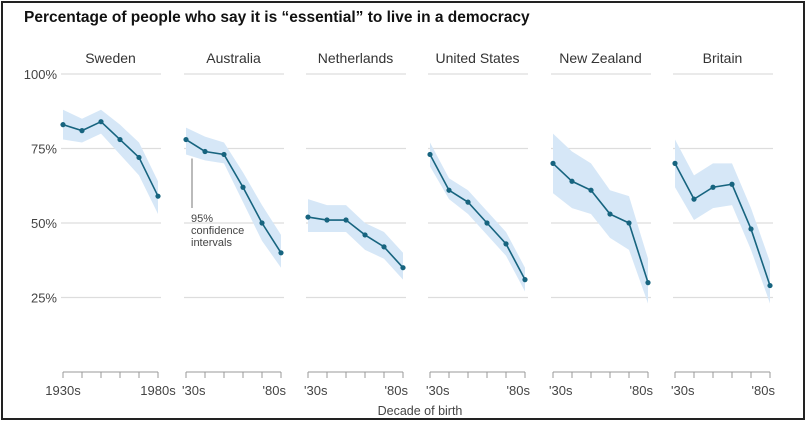  I want to click on panel-britain: Britain '30s '80s, so click(723, 224).